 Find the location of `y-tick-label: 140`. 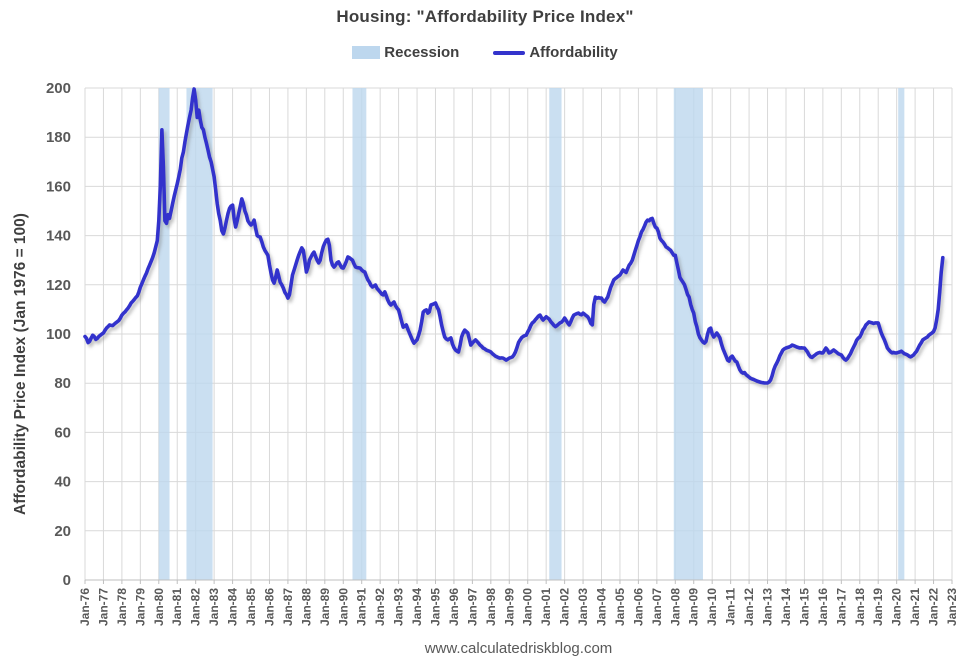

y-tick-label: 140 is located at coordinates (58, 236).